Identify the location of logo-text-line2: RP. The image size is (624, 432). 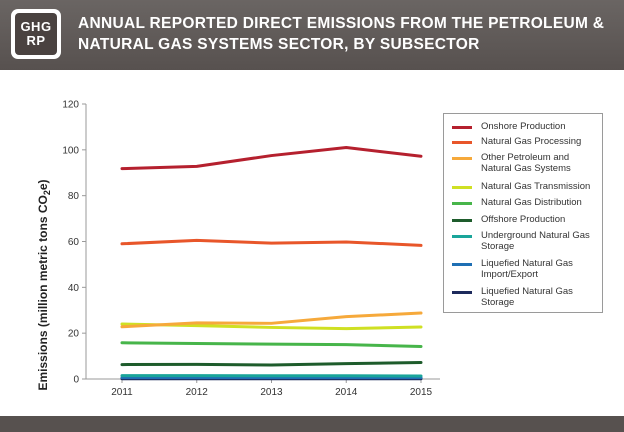
(36, 40).